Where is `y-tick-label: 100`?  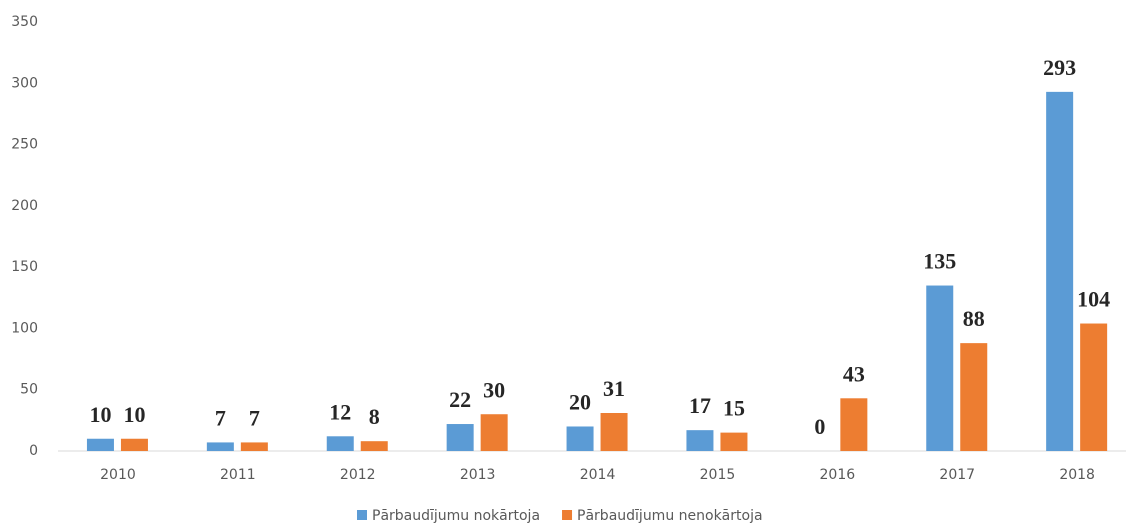
y-tick-label: 100 is located at coordinates (24, 328).